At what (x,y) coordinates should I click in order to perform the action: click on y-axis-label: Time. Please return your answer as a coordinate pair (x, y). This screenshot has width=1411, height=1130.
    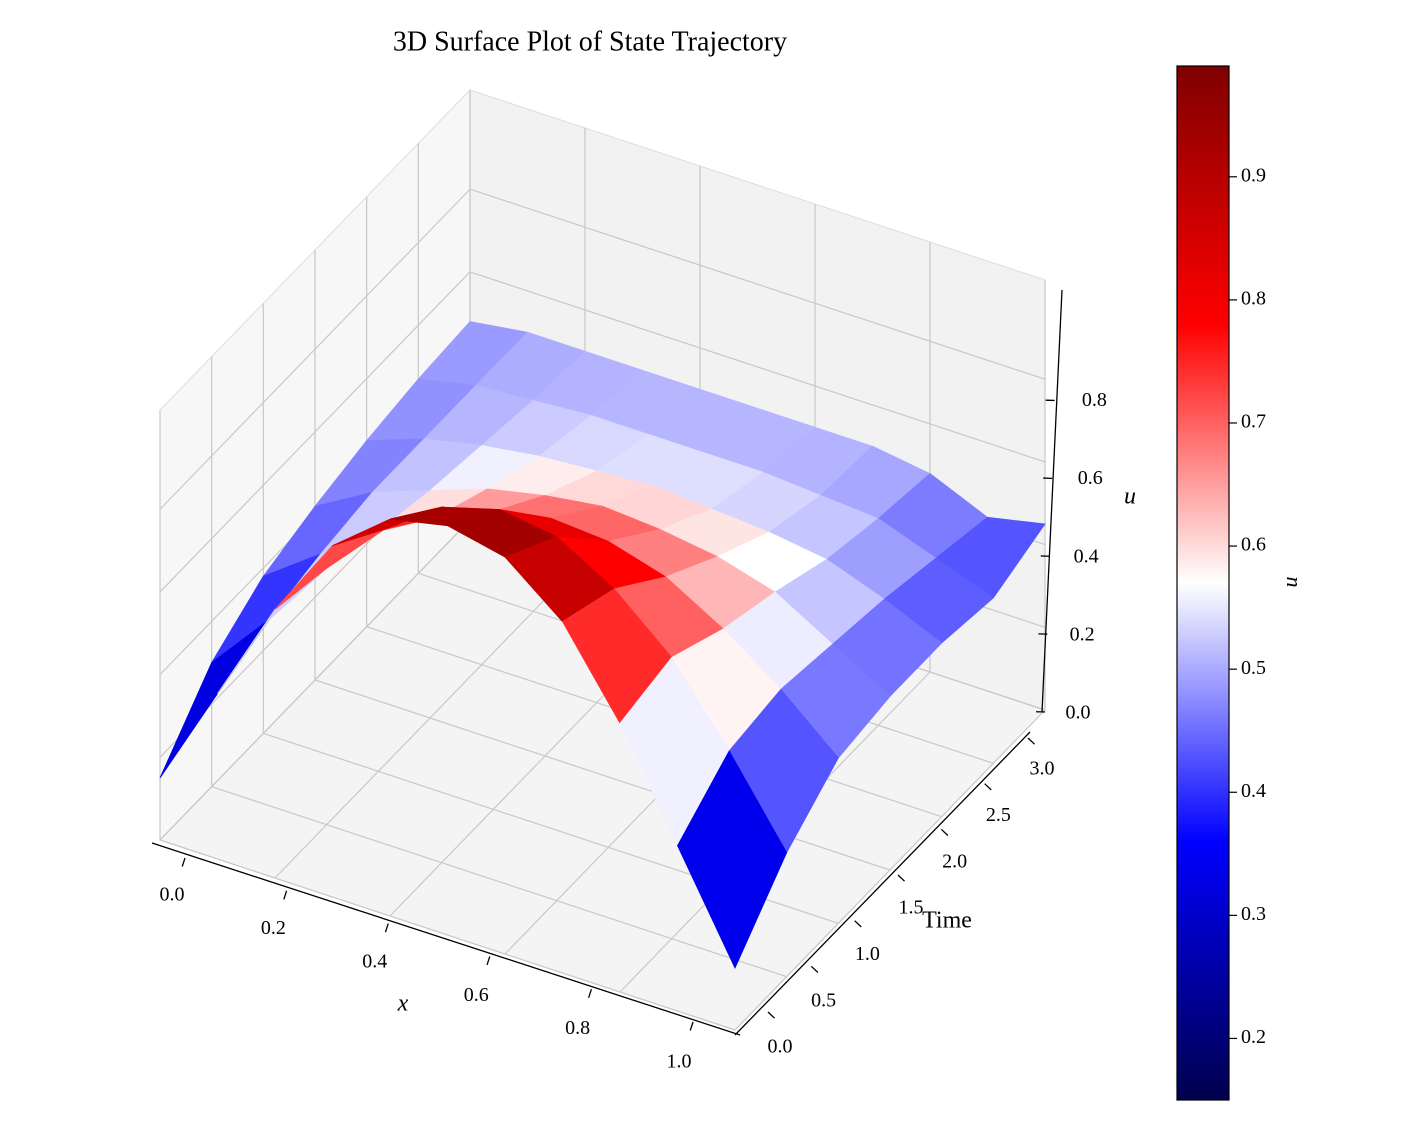
    Looking at the image, I should click on (947, 921).